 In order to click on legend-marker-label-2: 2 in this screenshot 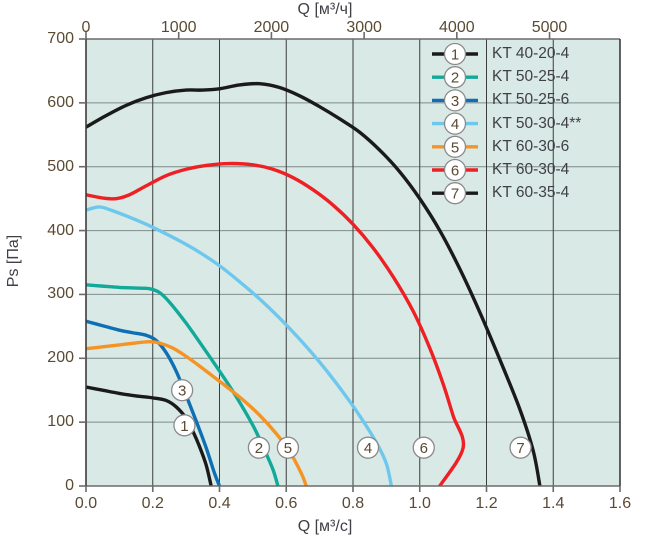, I will do `click(455, 78)`.